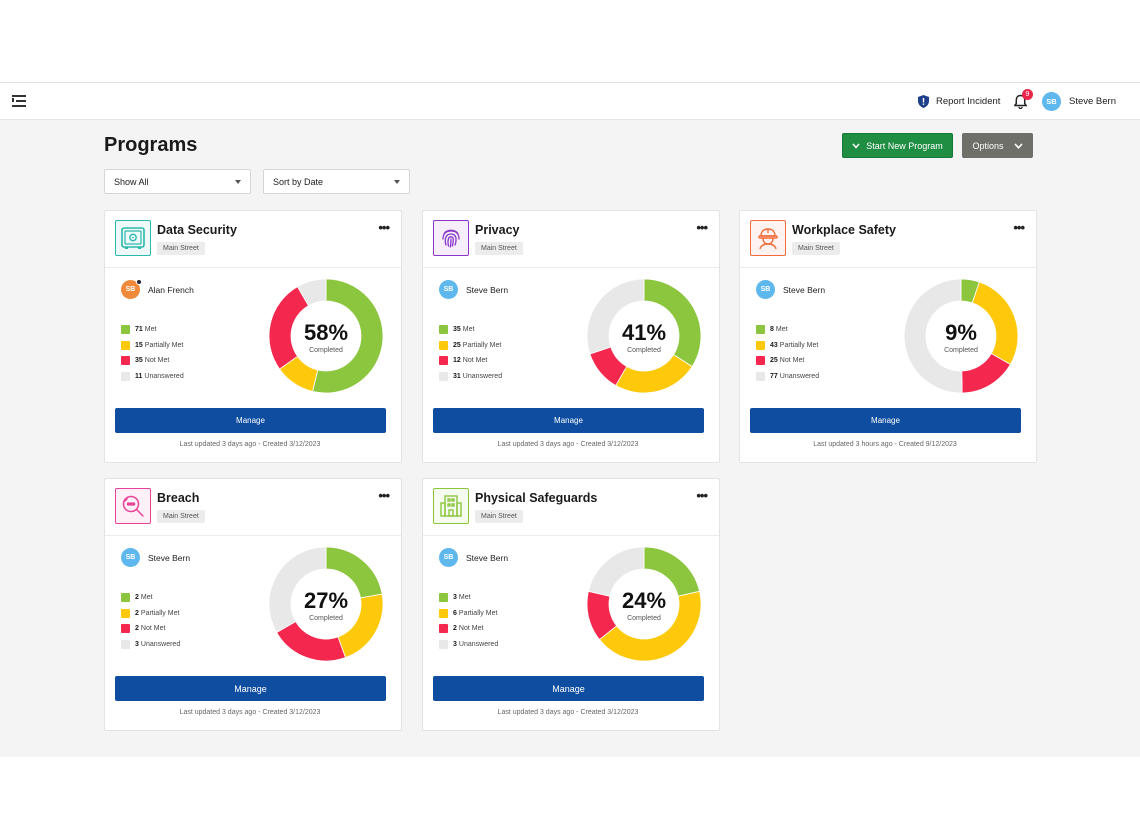 This screenshot has width=1140, height=840. I want to click on legend-item-partially-met: 43 Partially Met, so click(787, 346).